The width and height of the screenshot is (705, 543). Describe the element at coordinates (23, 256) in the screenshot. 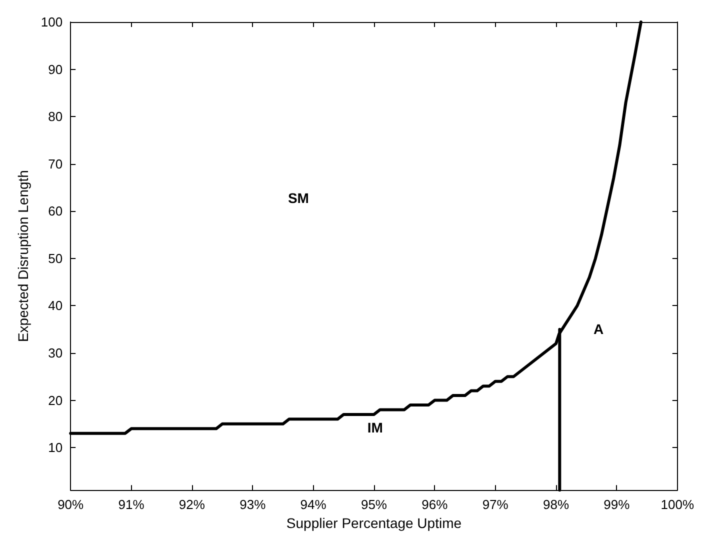

I see `y-axis-title: Expected Disruption Length` at that location.